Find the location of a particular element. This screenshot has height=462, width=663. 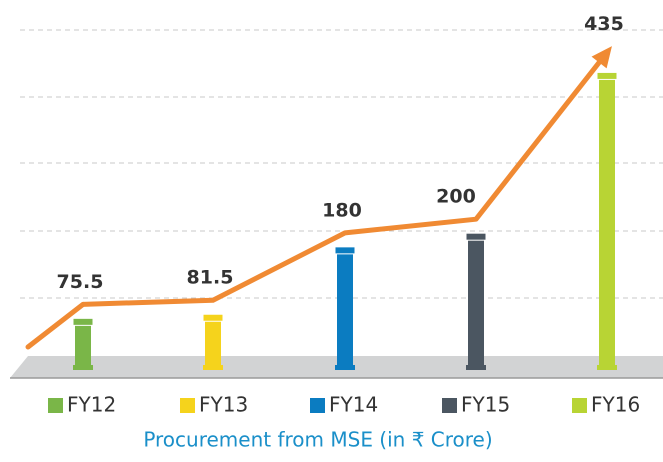

legend-label: FY12 is located at coordinates (91, 405).